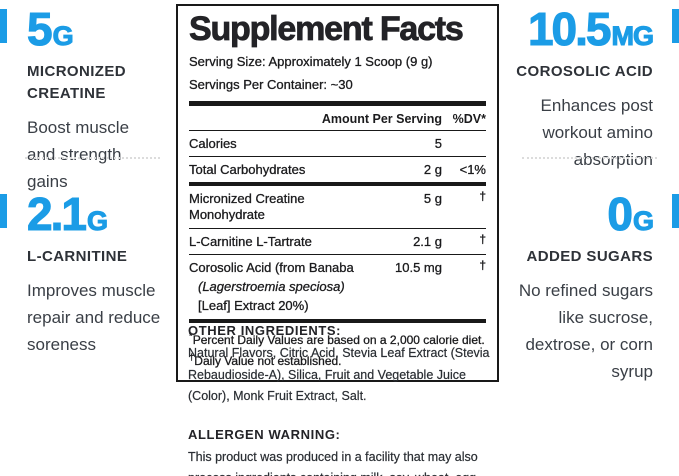 This screenshot has height=476, width=679. What do you see at coordinates (56, 214) in the screenshot?
I see `stat-value: 2.1` at bounding box center [56, 214].